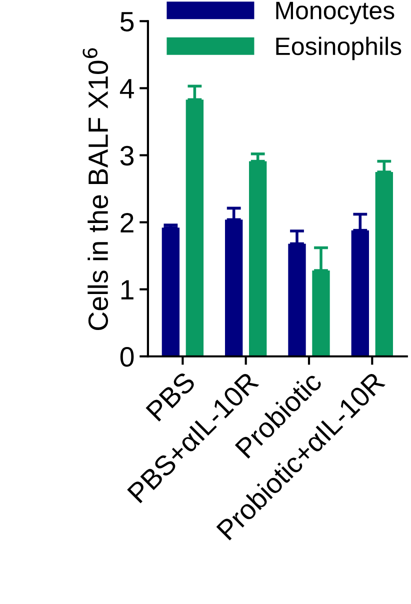 Image resolution: width=411 pixels, height=604 pixels. I want to click on y-axis-title: Cells in the BALF X10$^{6}$, so click(95, 189).